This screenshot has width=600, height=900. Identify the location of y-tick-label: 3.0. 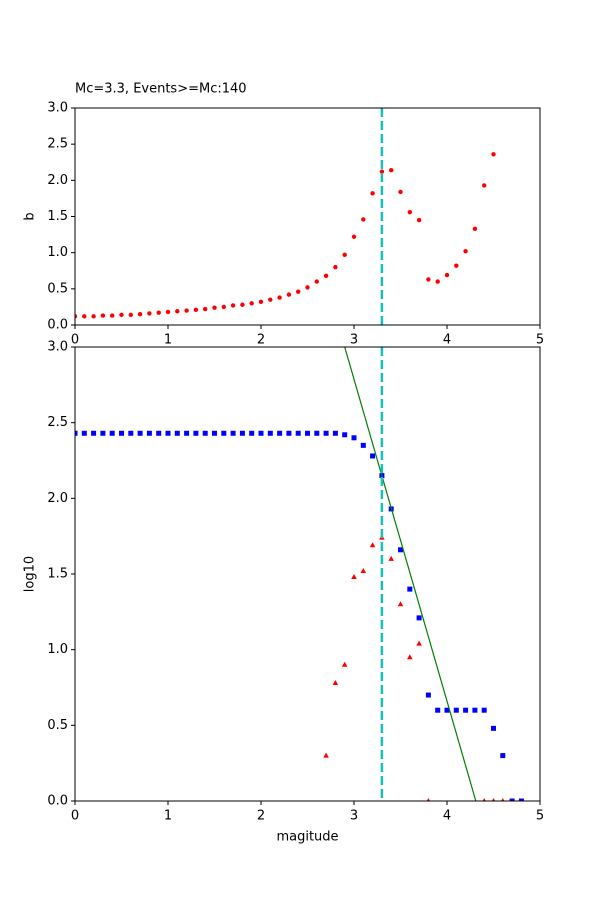
(57, 108).